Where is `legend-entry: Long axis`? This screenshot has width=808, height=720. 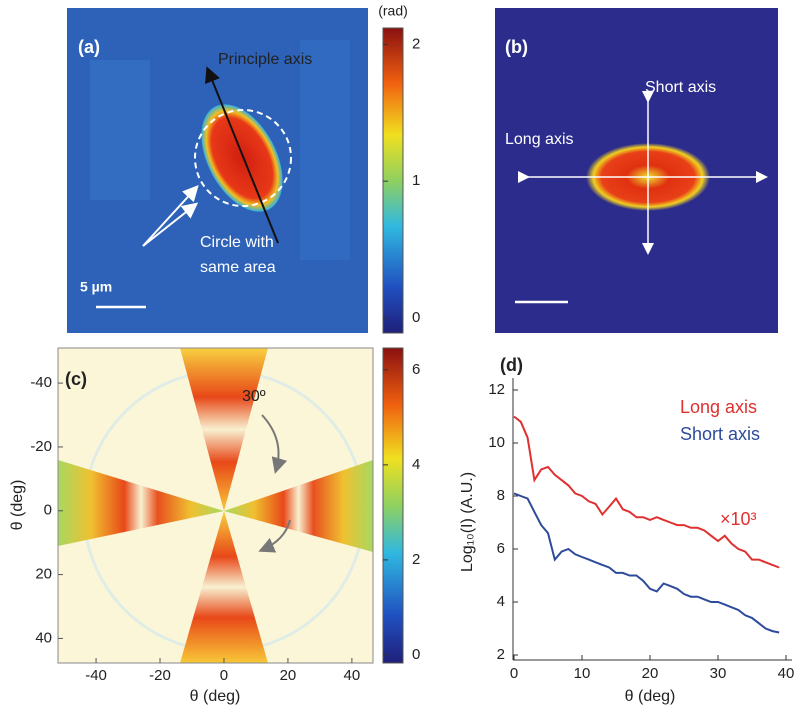 legend-entry: Long axis is located at coordinates (718, 407).